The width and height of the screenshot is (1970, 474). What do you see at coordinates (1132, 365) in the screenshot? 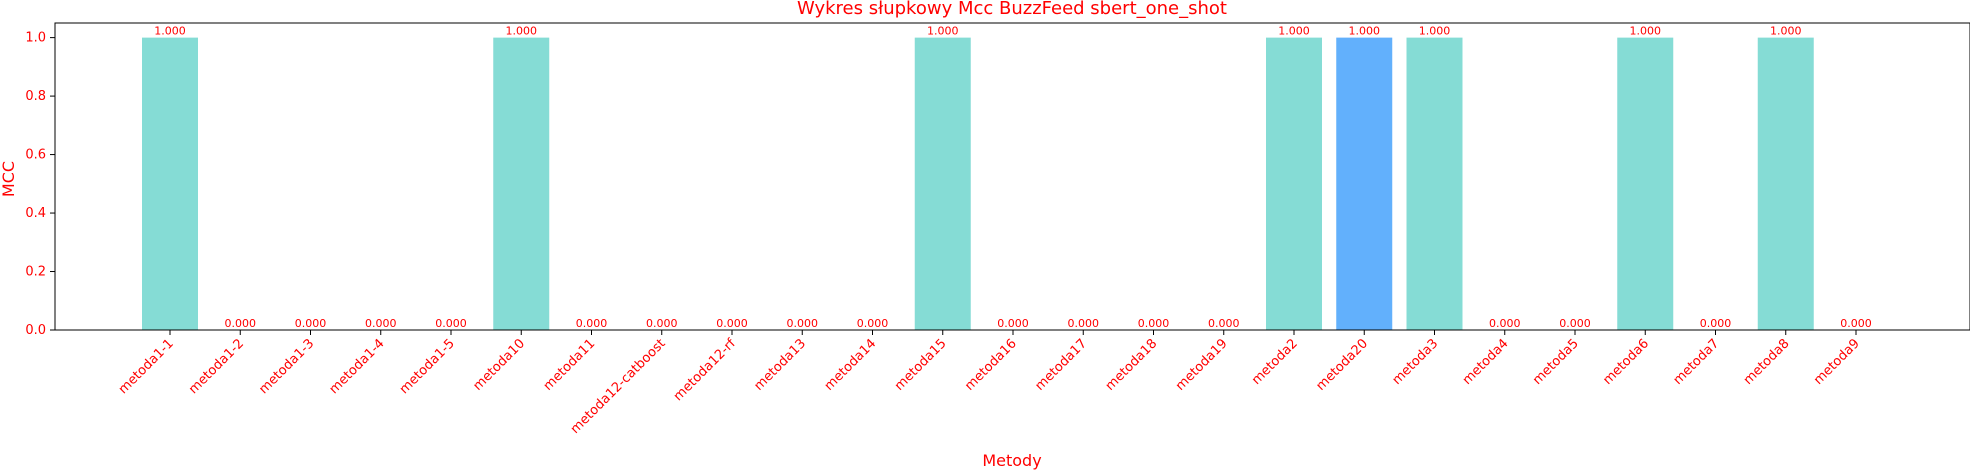
I see `x-tick-label-metoda18: metoda18` at bounding box center [1132, 365].